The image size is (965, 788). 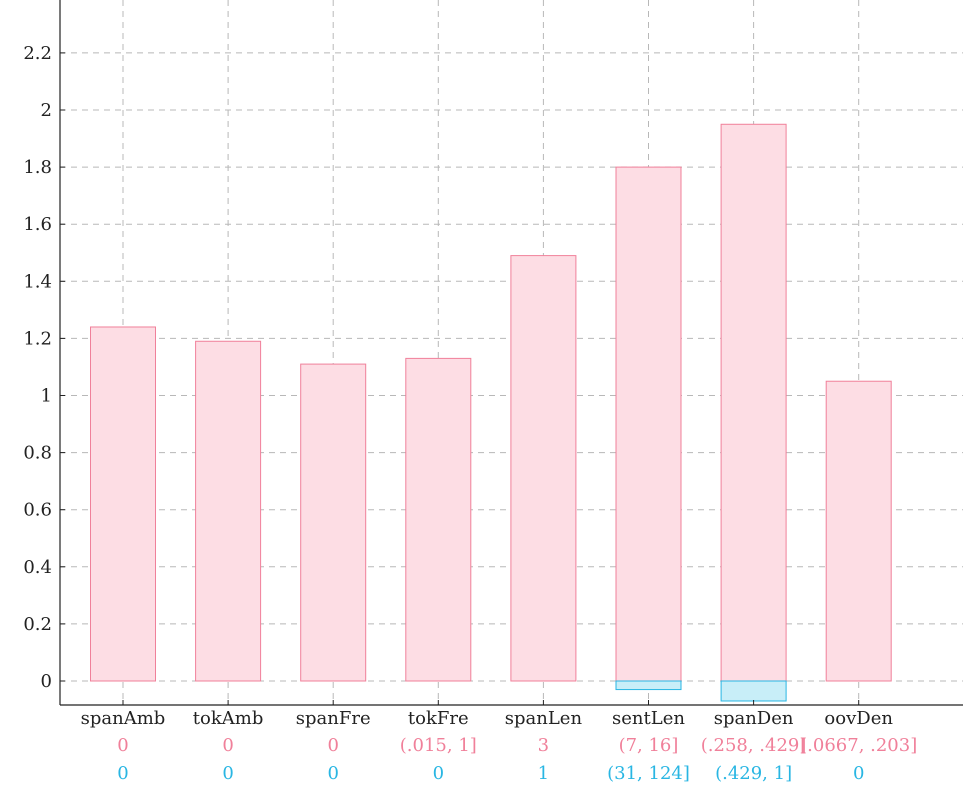 What do you see at coordinates (858, 531) in the screenshot?
I see `bar-series-1-oovDen` at bounding box center [858, 531].